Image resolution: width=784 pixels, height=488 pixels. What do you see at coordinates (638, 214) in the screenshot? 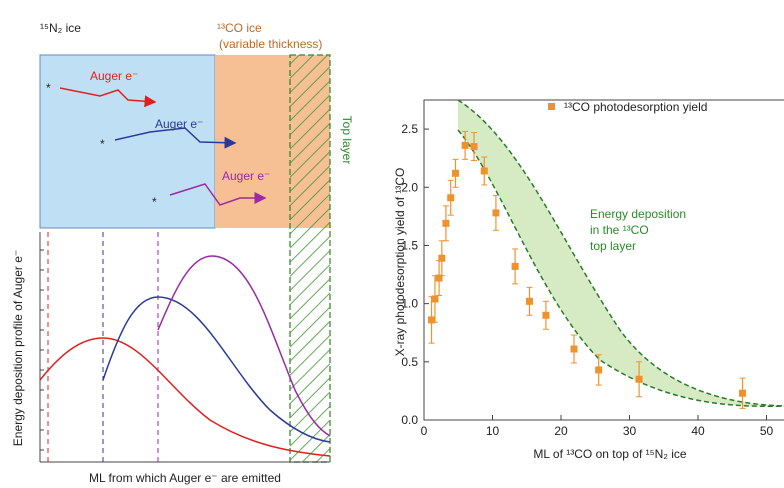
I see `annotation: Energy deposition` at bounding box center [638, 214].